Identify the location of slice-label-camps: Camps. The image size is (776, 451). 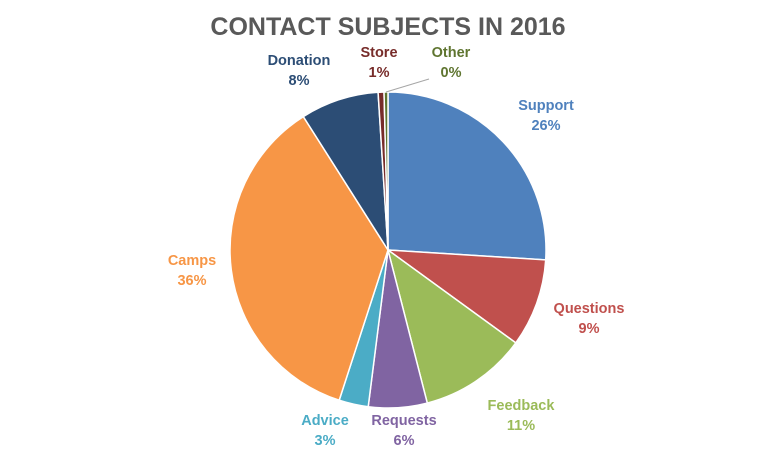
(192, 261).